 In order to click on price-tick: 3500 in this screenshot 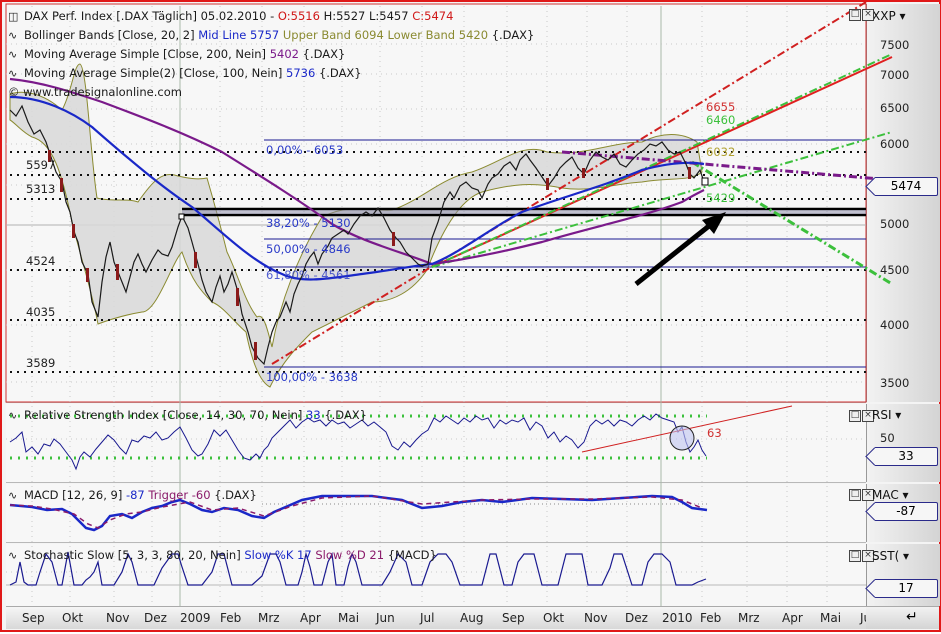, I will do `click(895, 383)`.